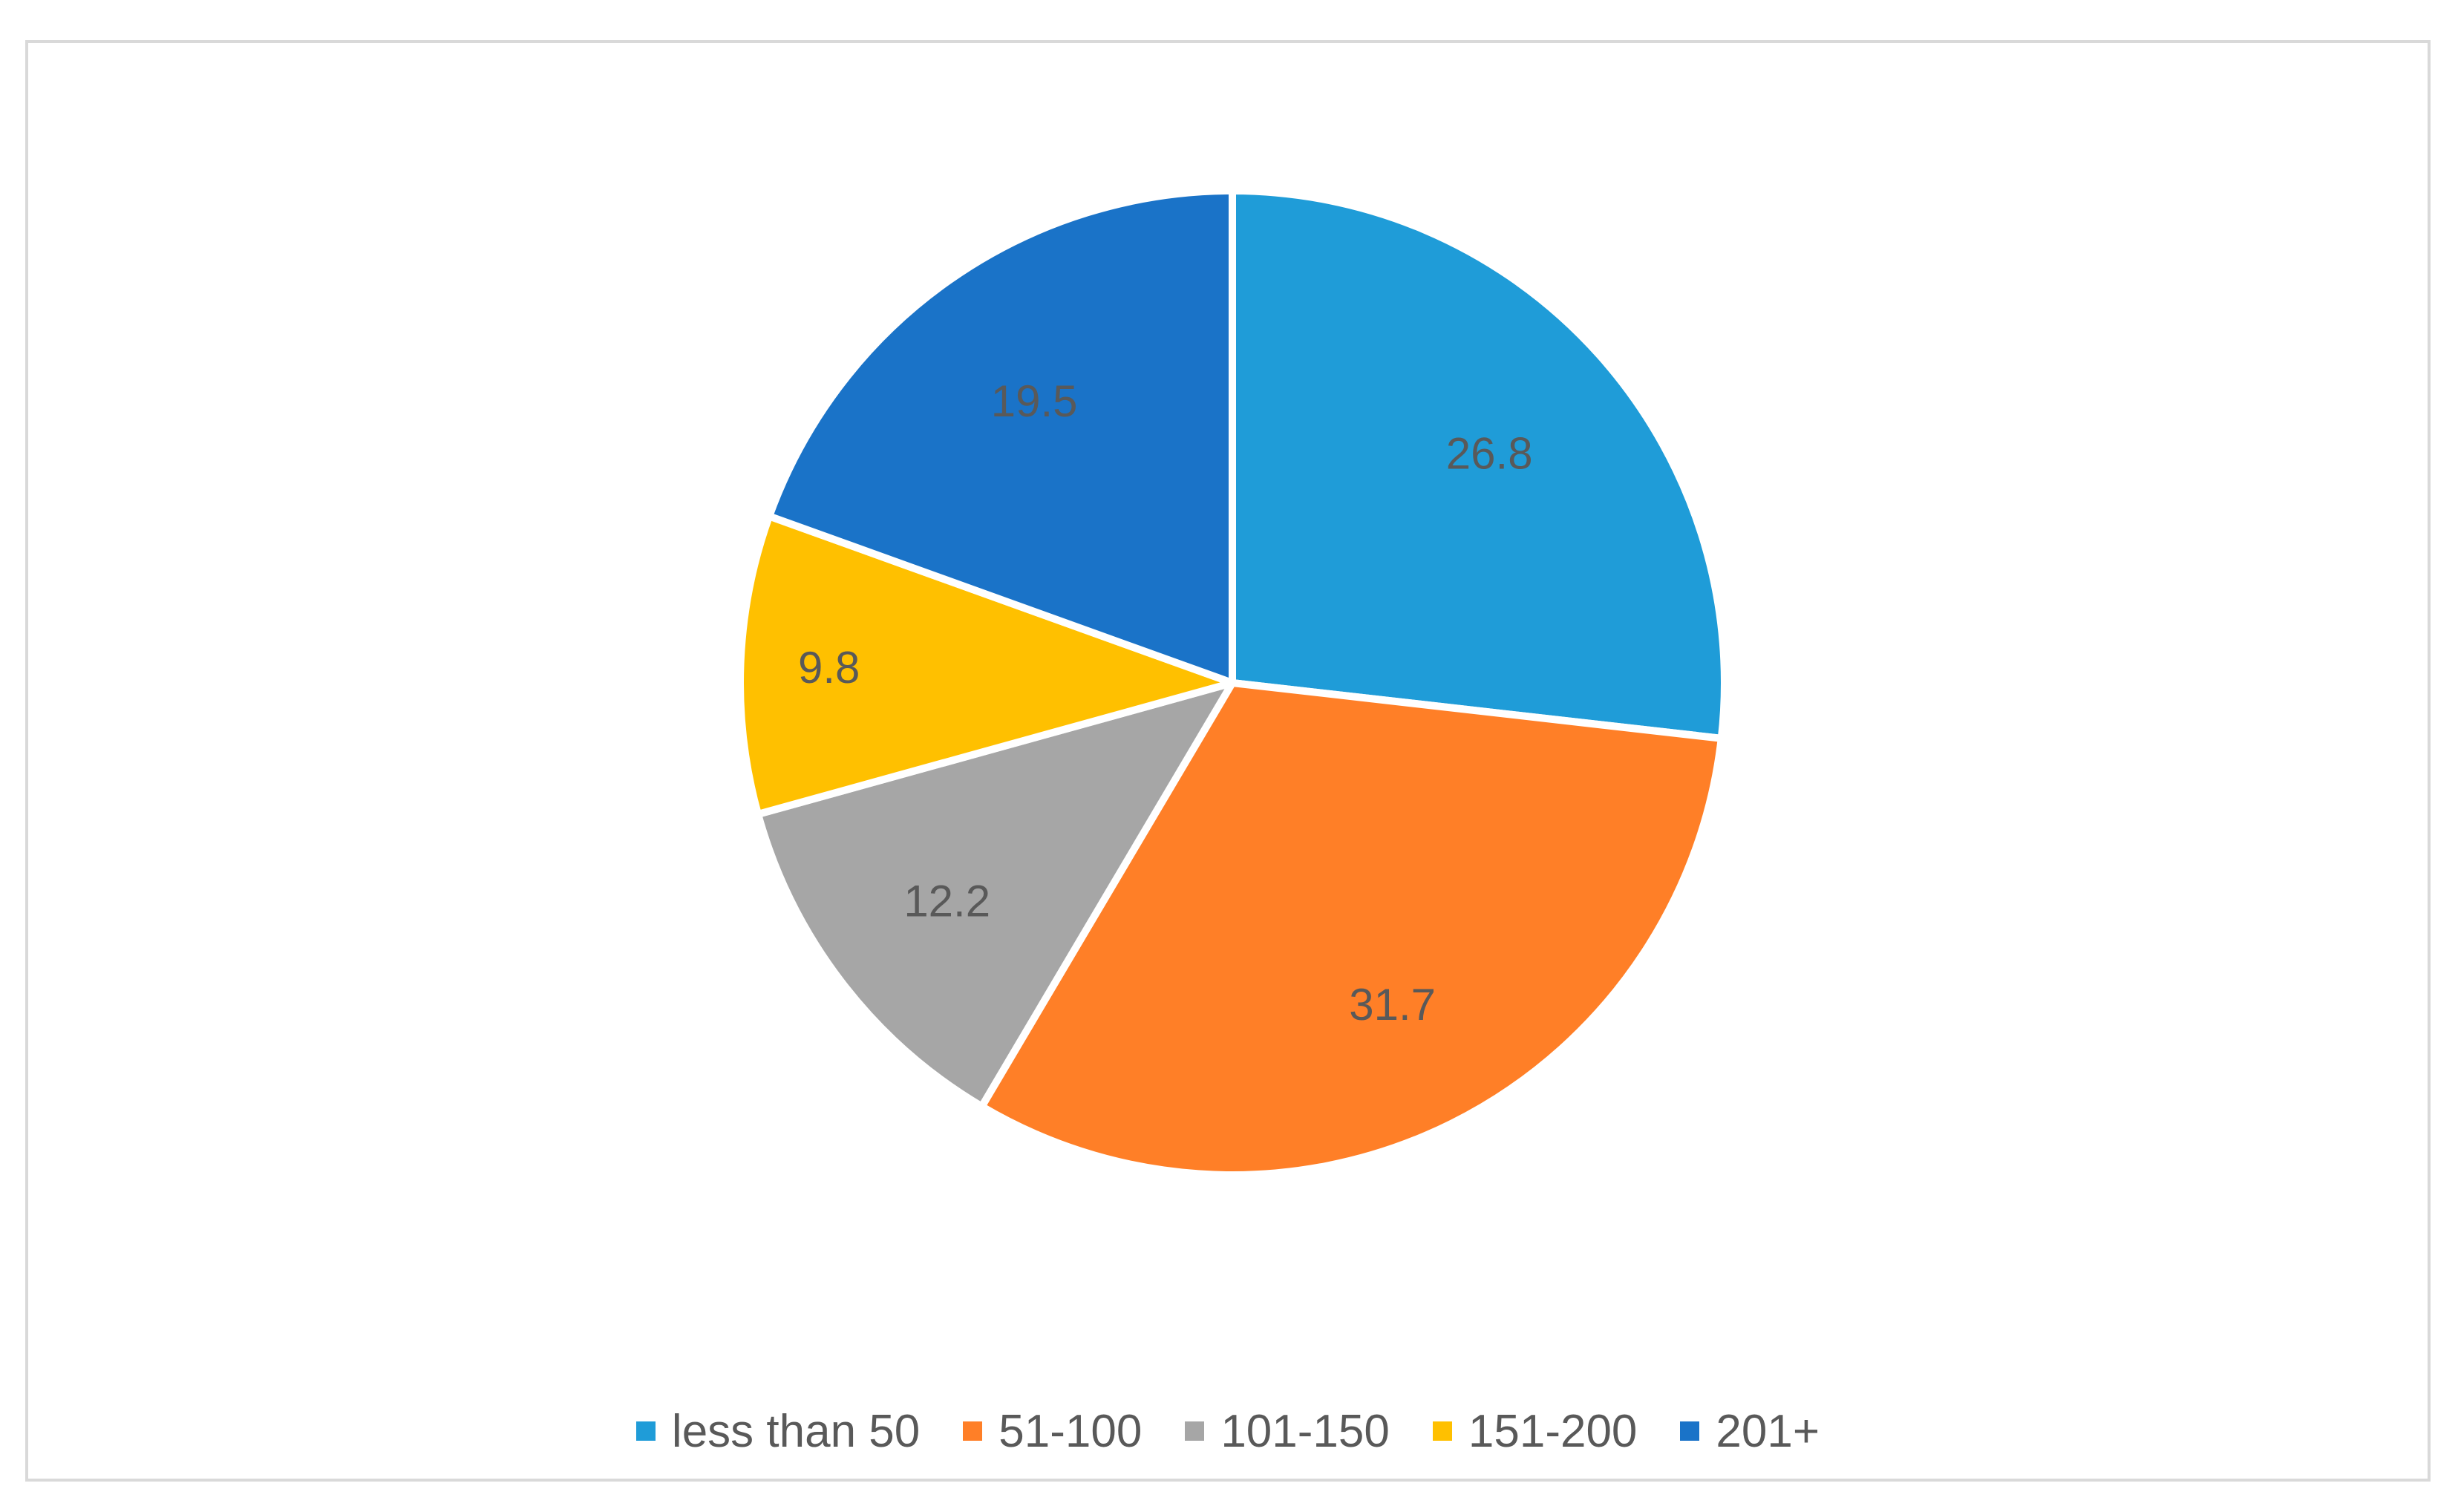 The height and width of the screenshot is (1512, 2458). I want to click on legend-item-less-than-50: less than 50, so click(778, 1432).